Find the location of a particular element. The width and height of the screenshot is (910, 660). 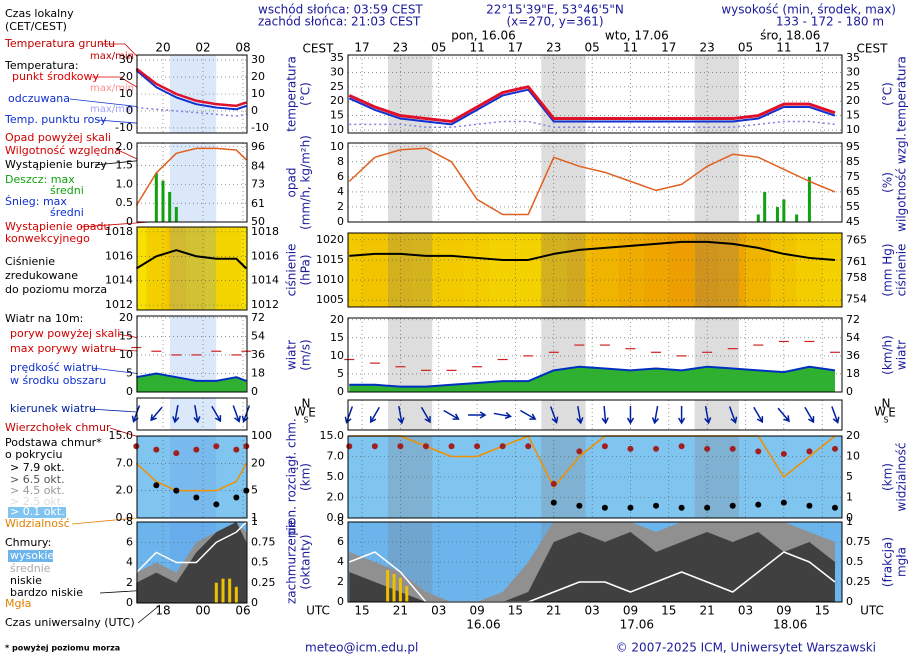

y-tick-label: 2.0 is located at coordinates (336, 497).